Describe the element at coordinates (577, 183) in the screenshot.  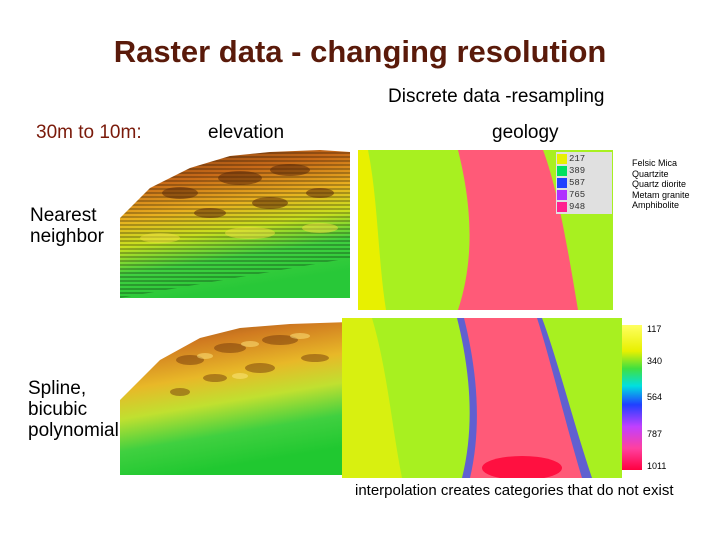
I see `legend-code: 587` at that location.